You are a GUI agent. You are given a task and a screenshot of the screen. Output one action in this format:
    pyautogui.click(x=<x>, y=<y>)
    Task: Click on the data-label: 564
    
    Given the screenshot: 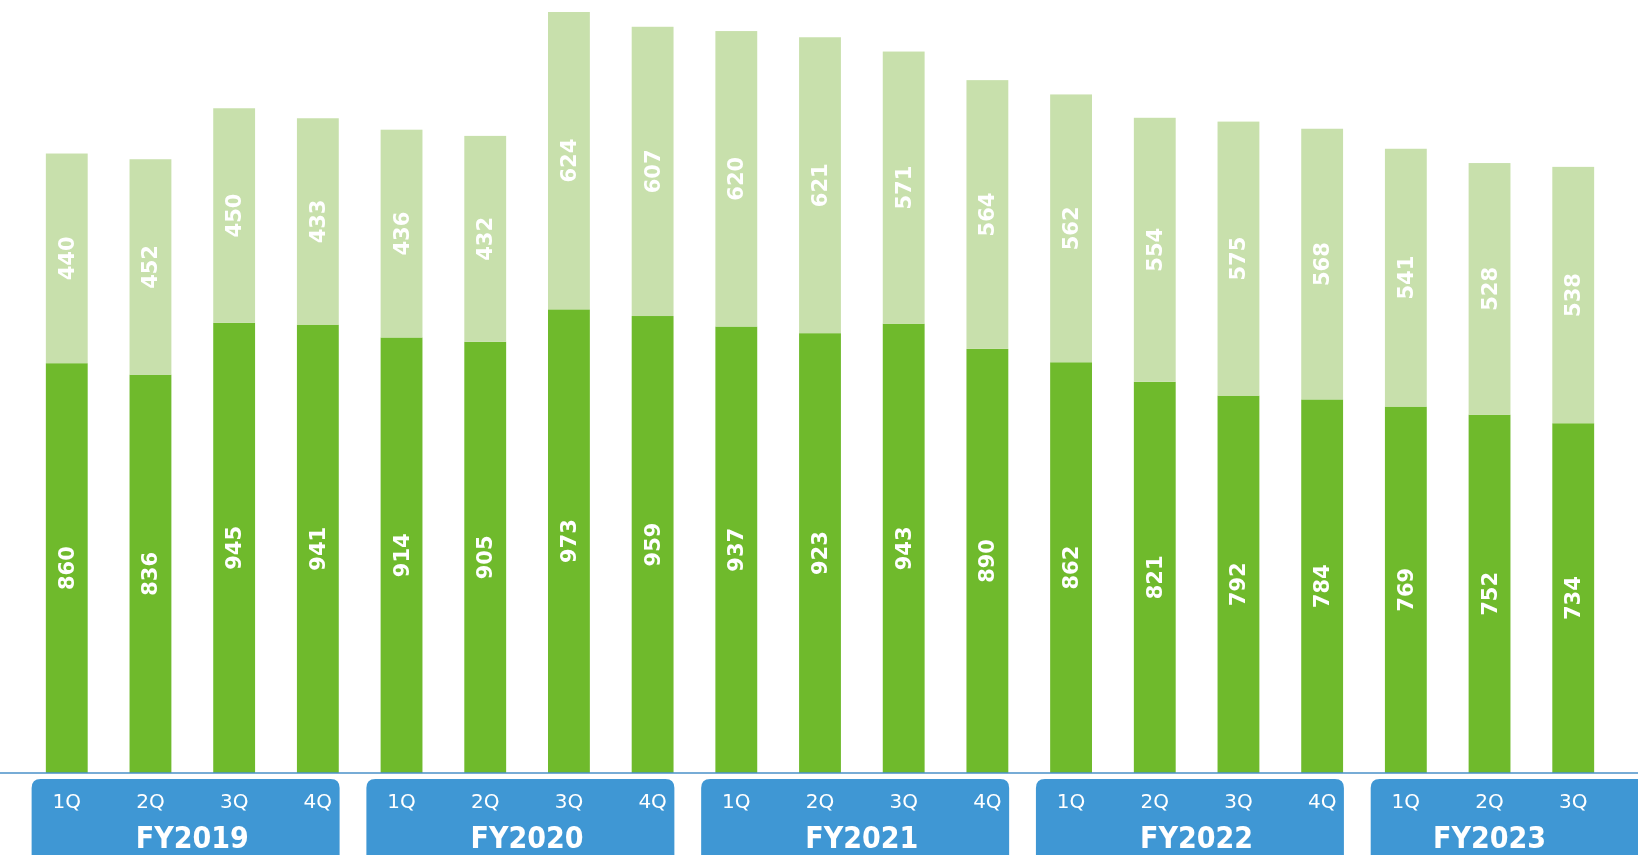 What is the action you would take?
    pyautogui.click(x=987, y=214)
    